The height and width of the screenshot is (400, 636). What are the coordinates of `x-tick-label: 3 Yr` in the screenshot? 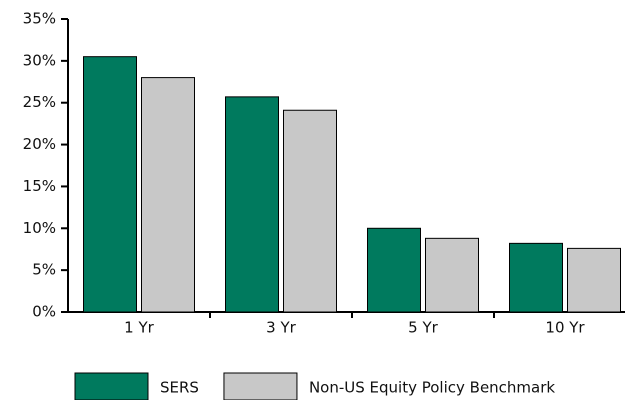 It's located at (281, 328).